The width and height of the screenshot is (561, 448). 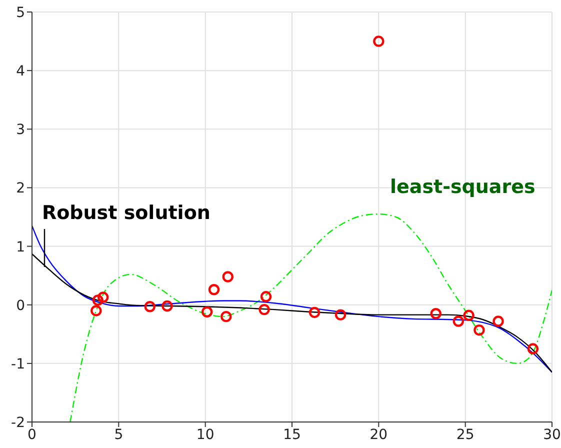 I want to click on y-tick-label: 0, so click(x=20, y=306).